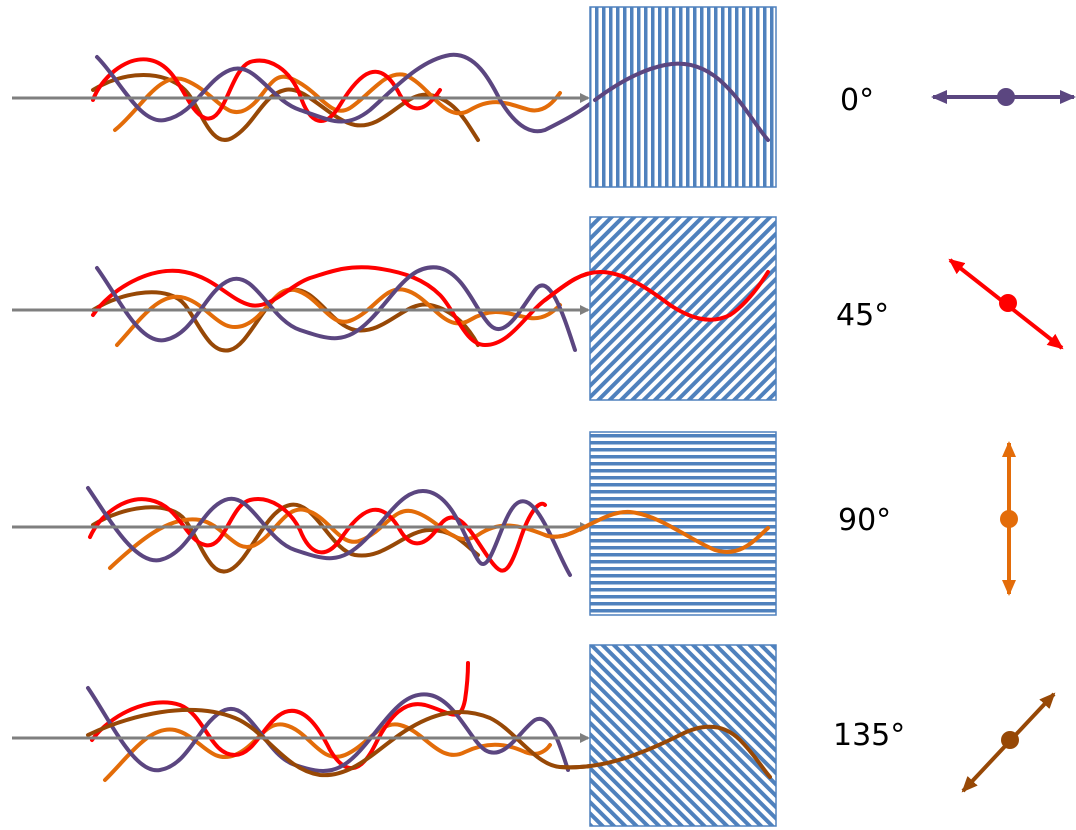 This screenshot has width=1076, height=830. What do you see at coordinates (1003, 97) in the screenshot?
I see `horizontal-double-arrow-icon` at bounding box center [1003, 97].